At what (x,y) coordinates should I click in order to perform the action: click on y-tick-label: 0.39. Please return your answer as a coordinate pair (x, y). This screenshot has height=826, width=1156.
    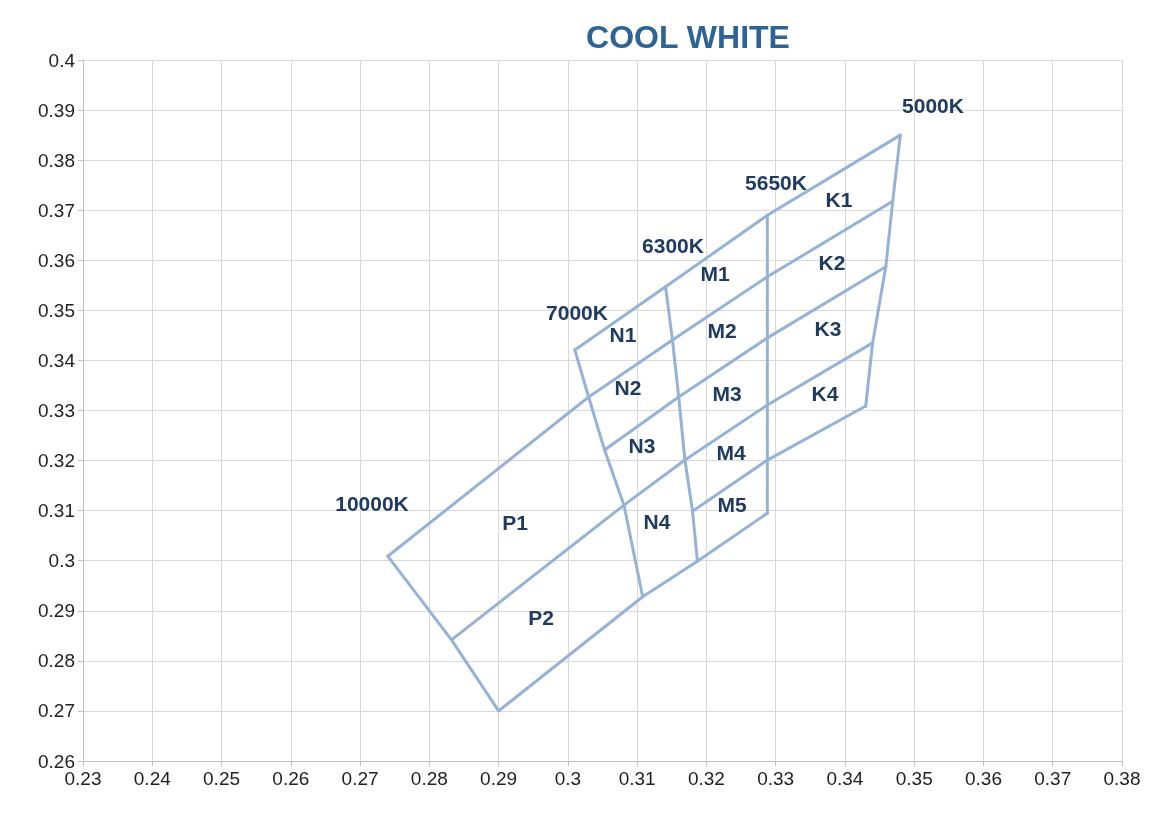
    Looking at the image, I should click on (56, 110).